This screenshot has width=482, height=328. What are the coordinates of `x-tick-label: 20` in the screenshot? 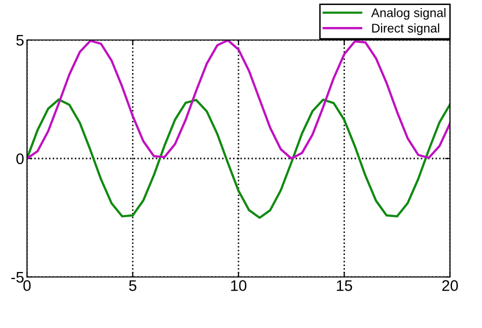 It's located at (450, 285).